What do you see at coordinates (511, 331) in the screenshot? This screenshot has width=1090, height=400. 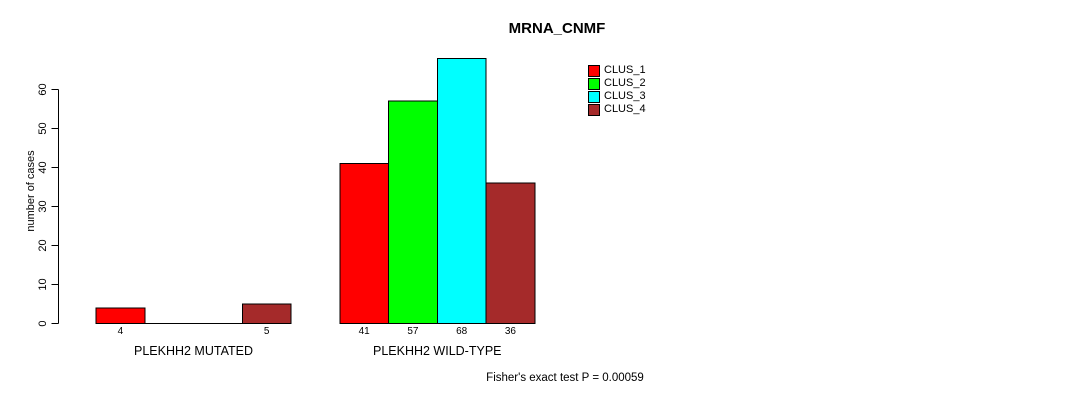 I see `bar-value-label: 36` at bounding box center [511, 331].